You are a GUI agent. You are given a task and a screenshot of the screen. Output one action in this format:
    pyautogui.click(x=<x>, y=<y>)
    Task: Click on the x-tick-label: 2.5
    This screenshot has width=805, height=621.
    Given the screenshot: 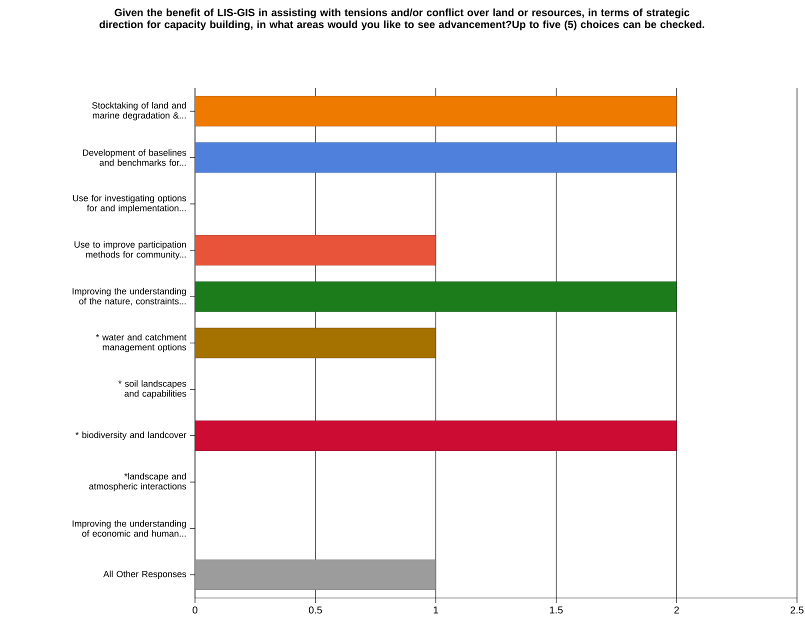 What is the action you would take?
    pyautogui.click(x=797, y=610)
    